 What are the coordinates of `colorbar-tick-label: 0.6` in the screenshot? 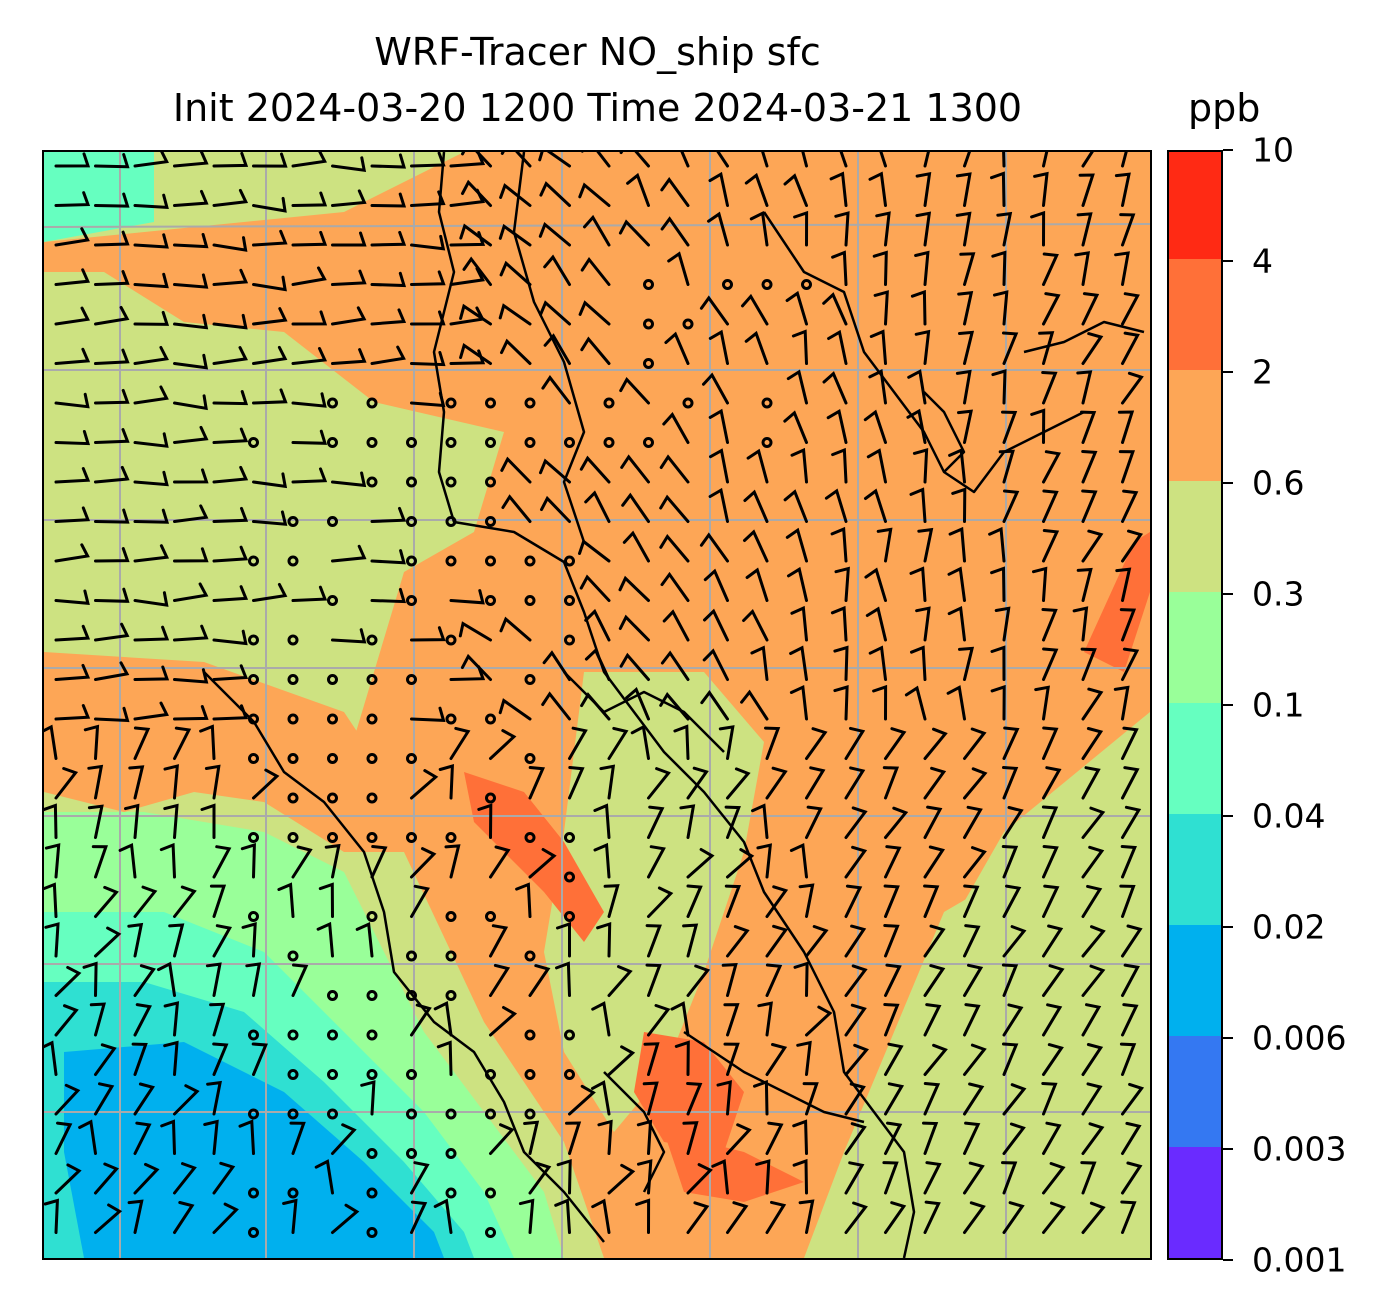 It's located at (1278, 483).